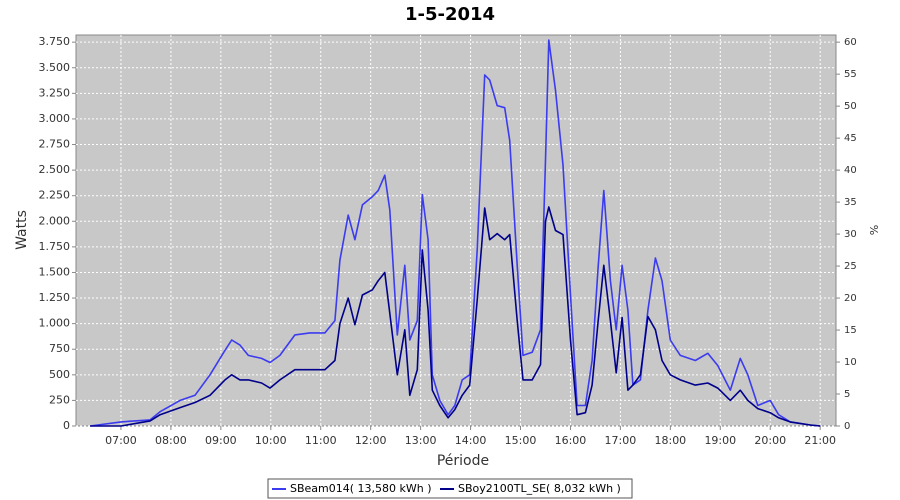  Describe the element at coordinates (59, 399) in the screenshot. I see `y-tick-label: 250` at that location.